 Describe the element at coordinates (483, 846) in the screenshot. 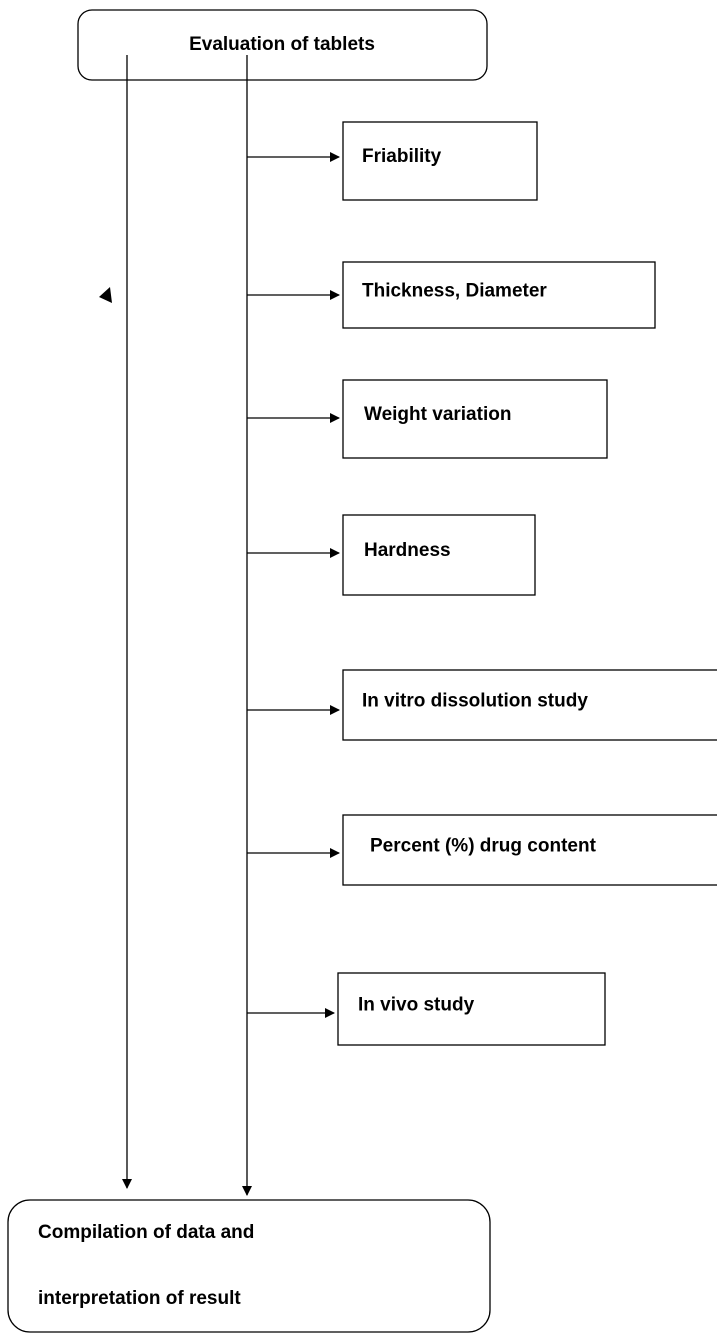

I see `test-label: Percent (%) drug content` at that location.